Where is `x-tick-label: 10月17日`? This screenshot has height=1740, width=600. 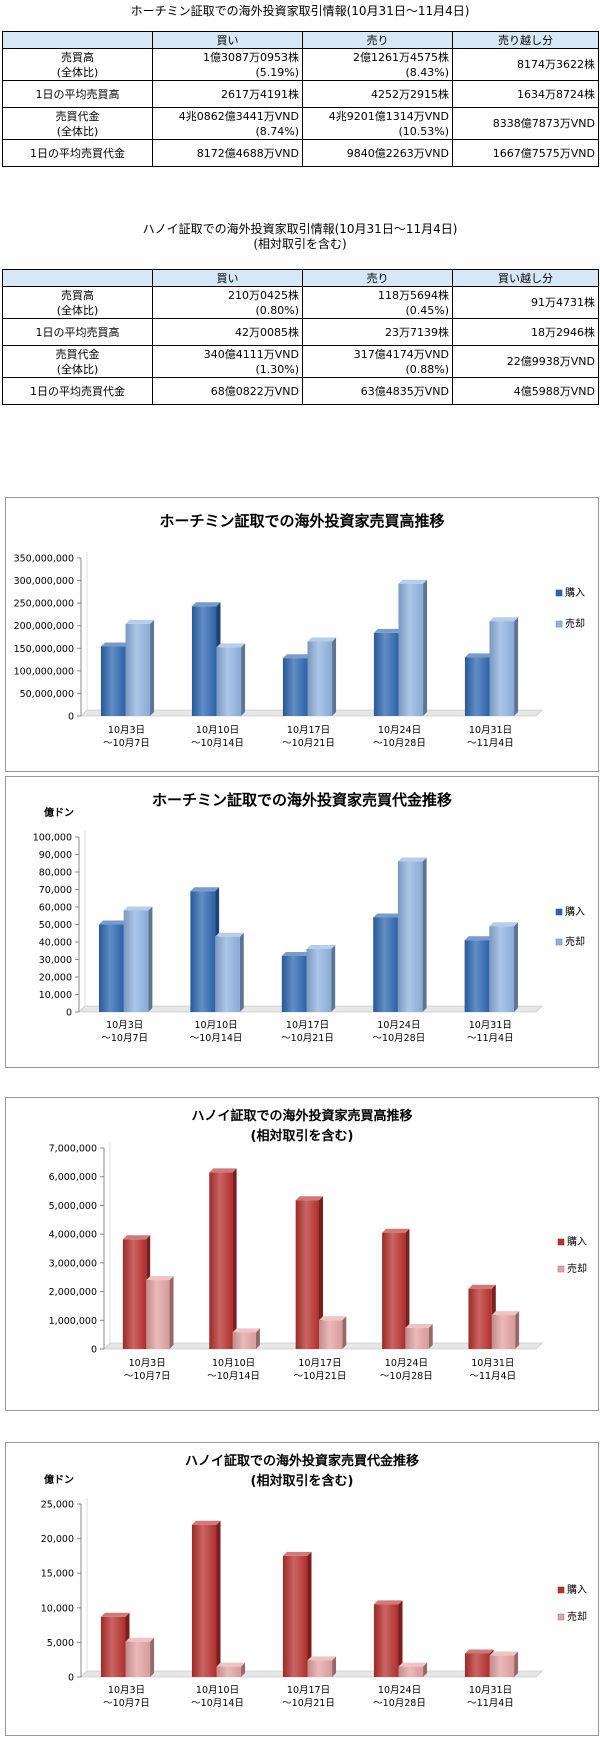
x-tick-label: 10月17日 is located at coordinates (308, 730).